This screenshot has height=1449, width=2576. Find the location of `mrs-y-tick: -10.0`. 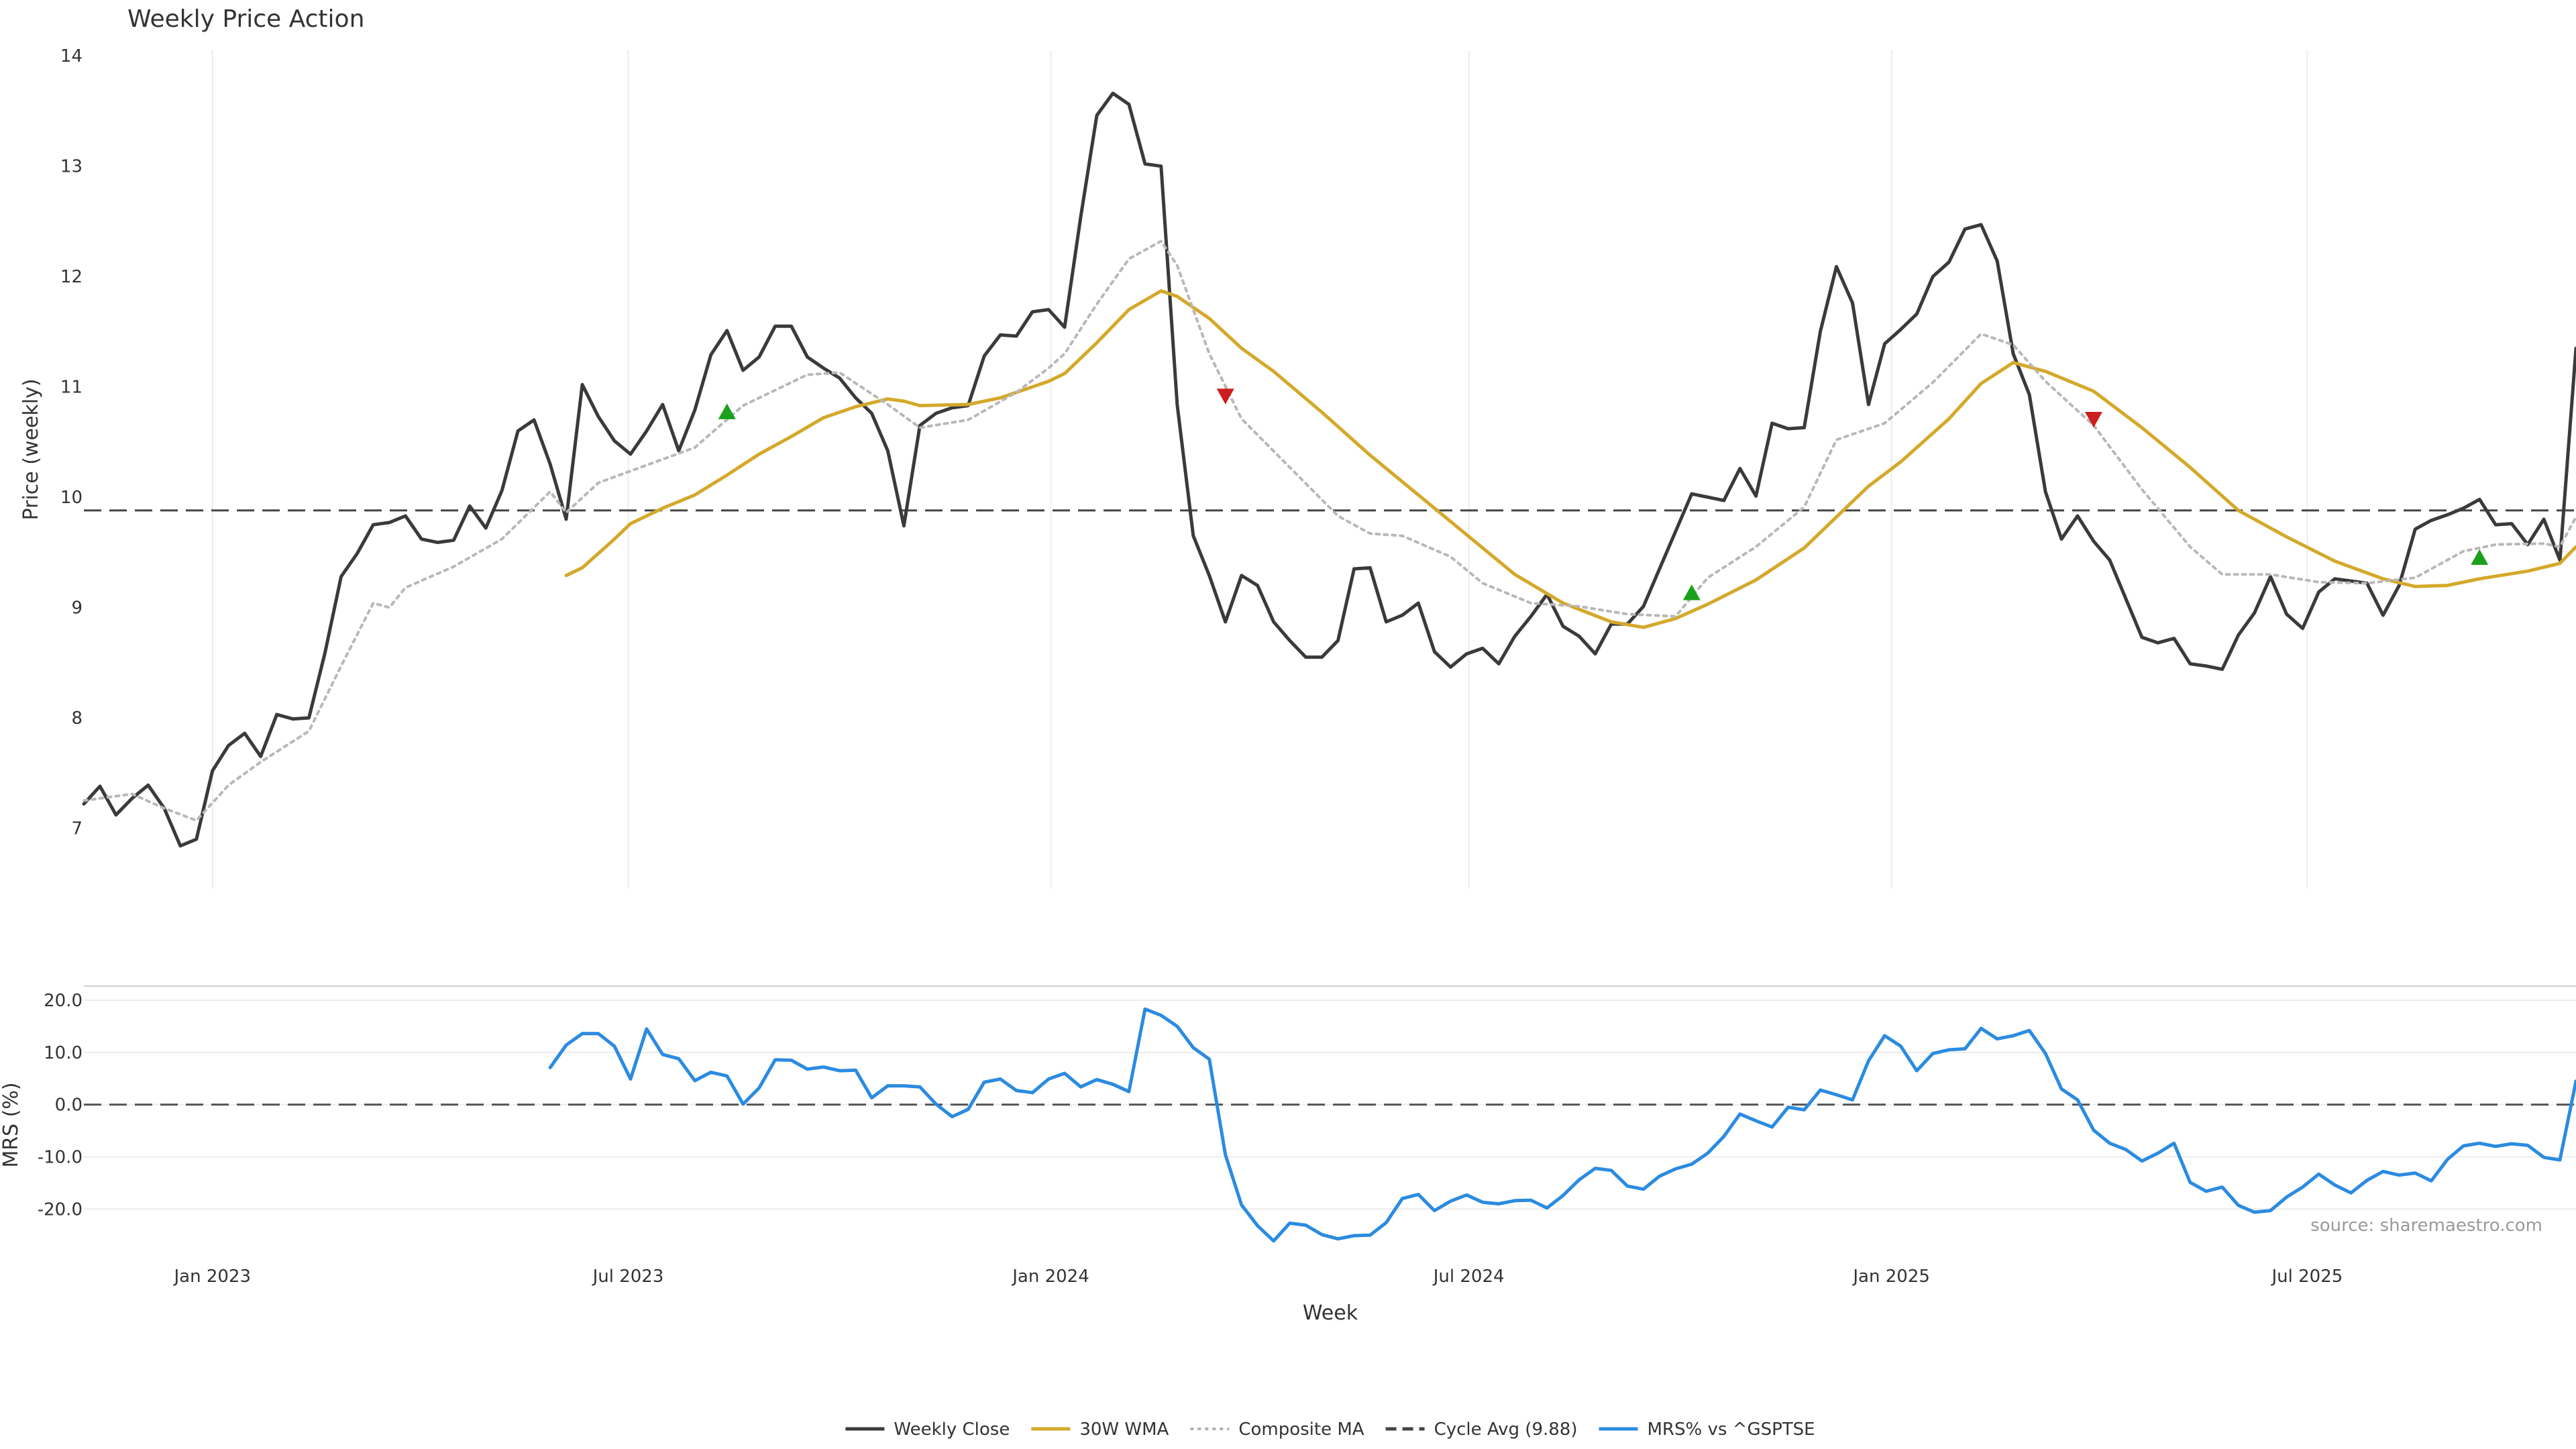

mrs-y-tick: -10.0 is located at coordinates (60, 1157).